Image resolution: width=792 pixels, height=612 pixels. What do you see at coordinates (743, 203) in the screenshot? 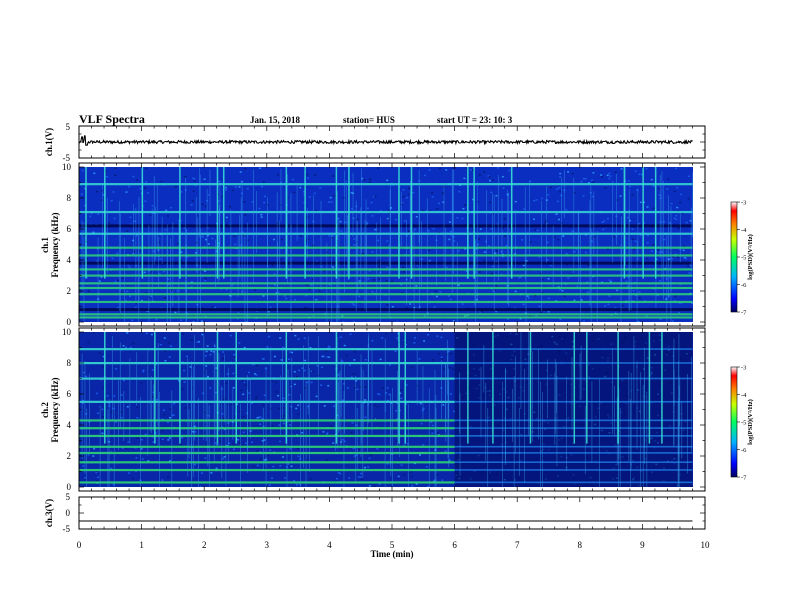
I see `ch1-spectrogram-colorbar-tick-label: -3` at bounding box center [743, 203].